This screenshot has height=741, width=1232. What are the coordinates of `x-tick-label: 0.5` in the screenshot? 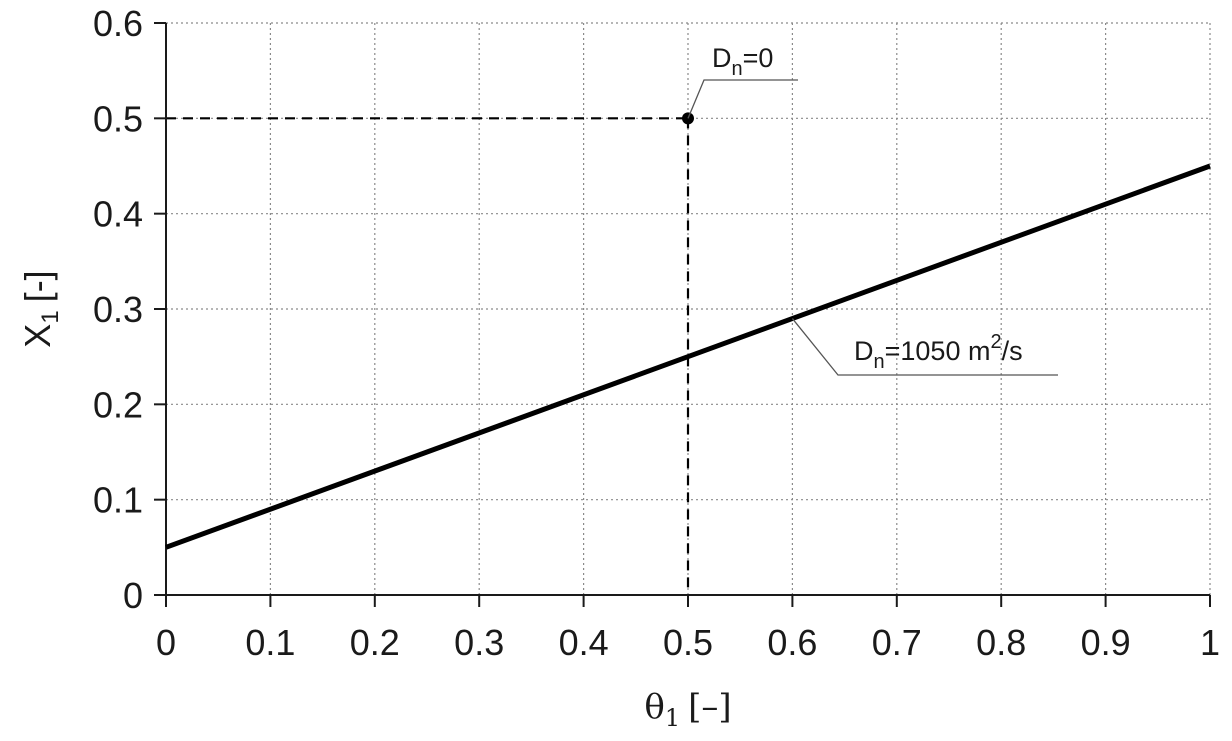 It's located at (688, 642).